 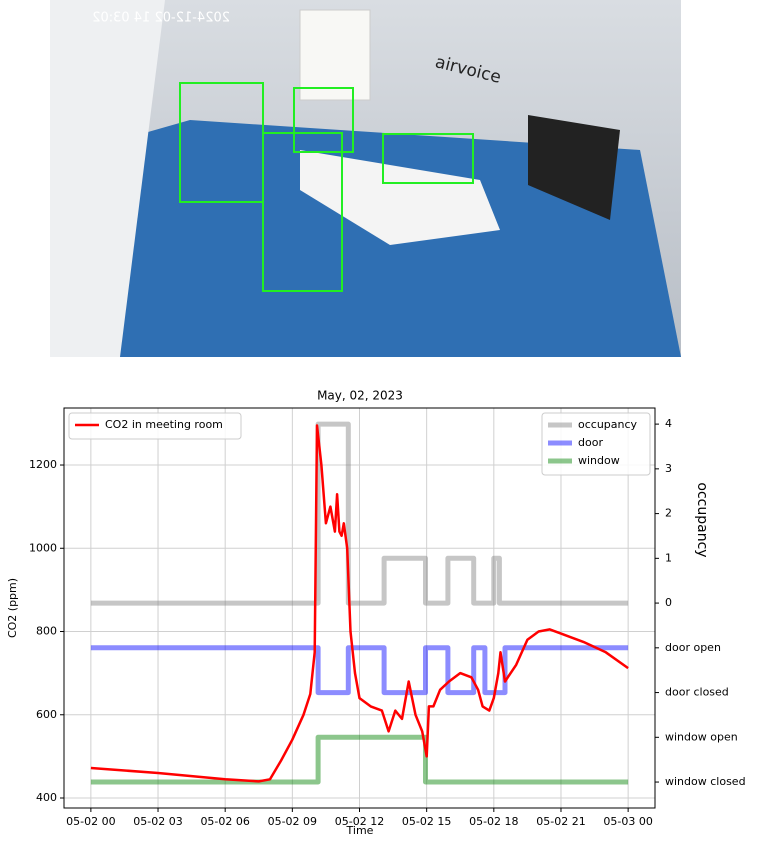 What do you see at coordinates (668, 602) in the screenshot?
I see `y2-tick-label: 0` at bounding box center [668, 602].